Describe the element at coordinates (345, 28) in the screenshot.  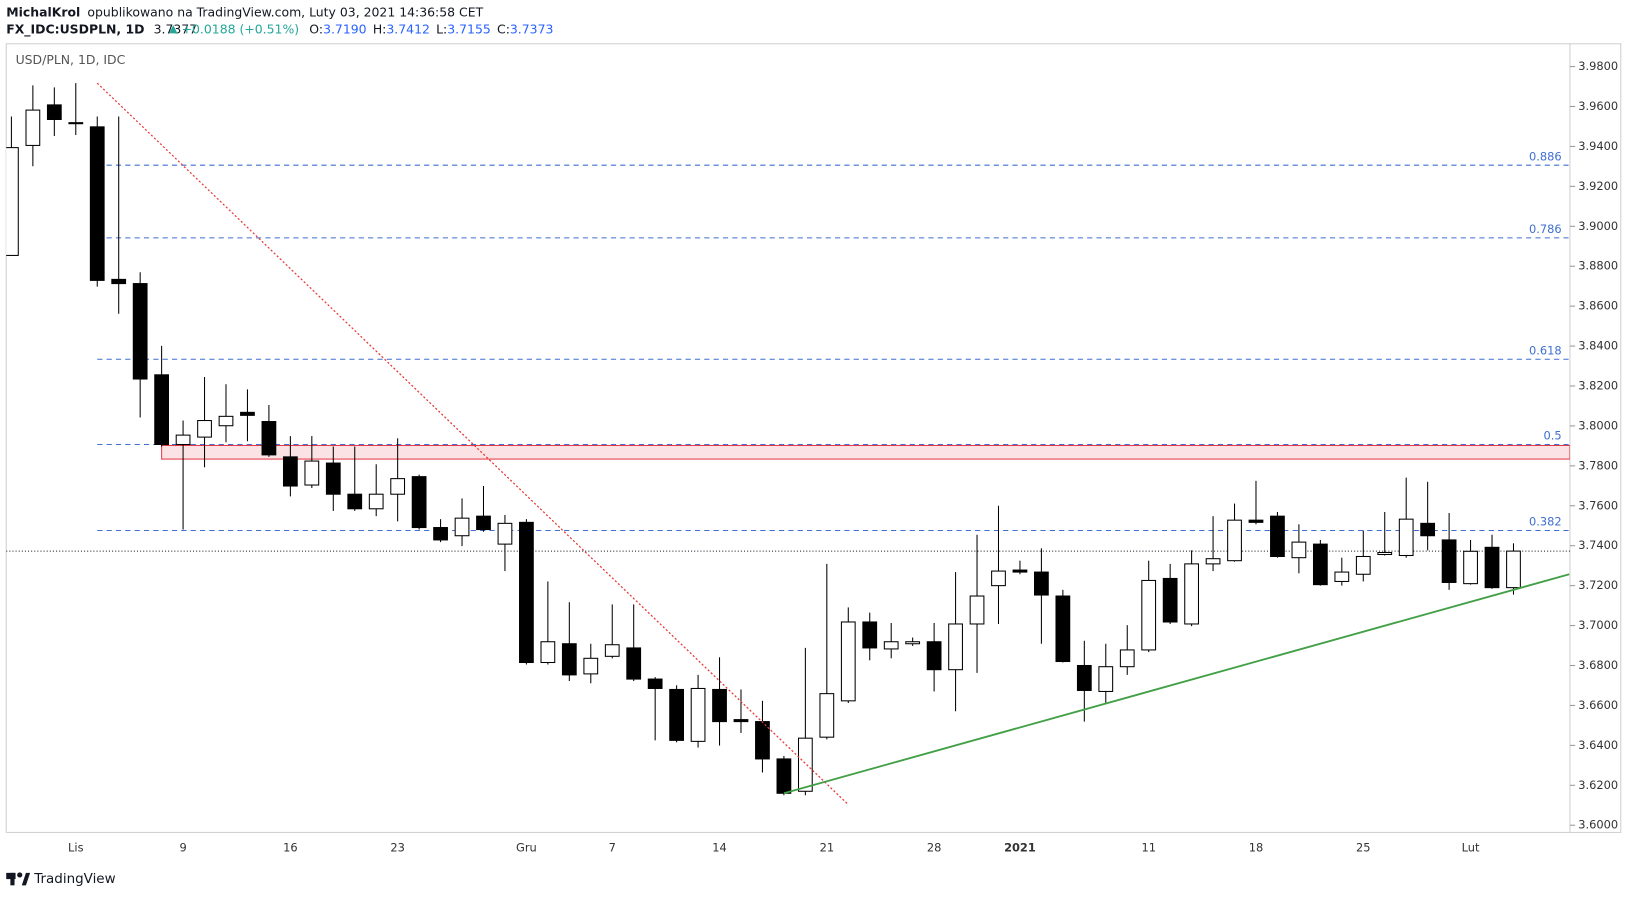
I see `ohlc-value: 3.7190` at that location.